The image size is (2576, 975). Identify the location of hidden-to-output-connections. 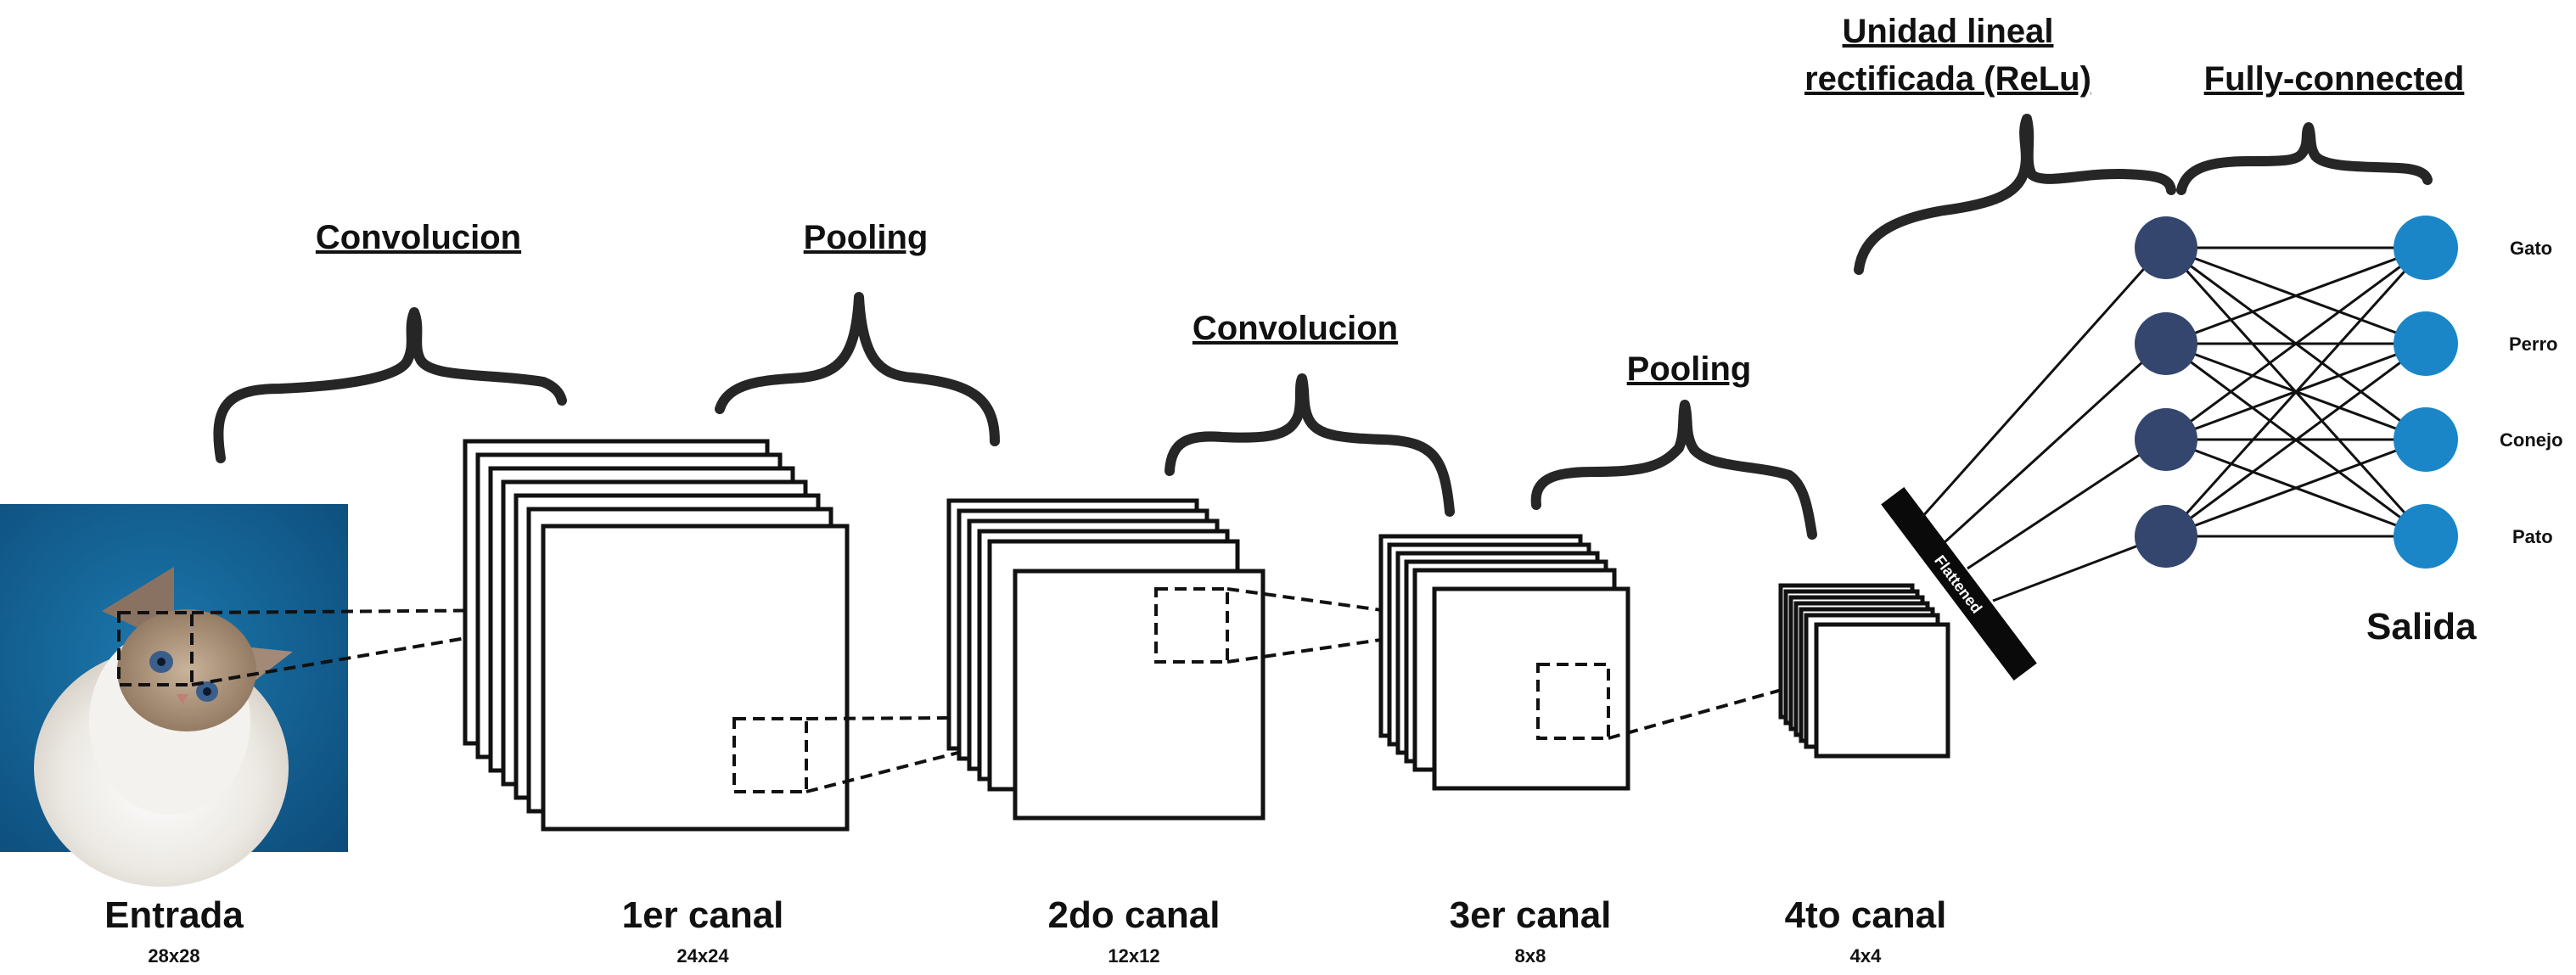
(2295, 392).